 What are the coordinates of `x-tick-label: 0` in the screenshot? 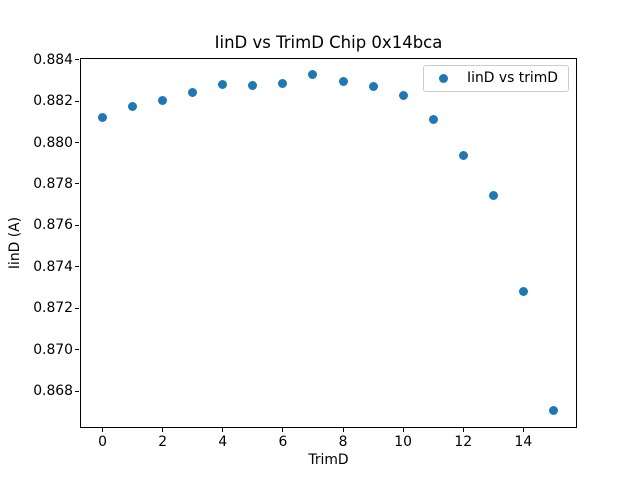 It's located at (102, 442).